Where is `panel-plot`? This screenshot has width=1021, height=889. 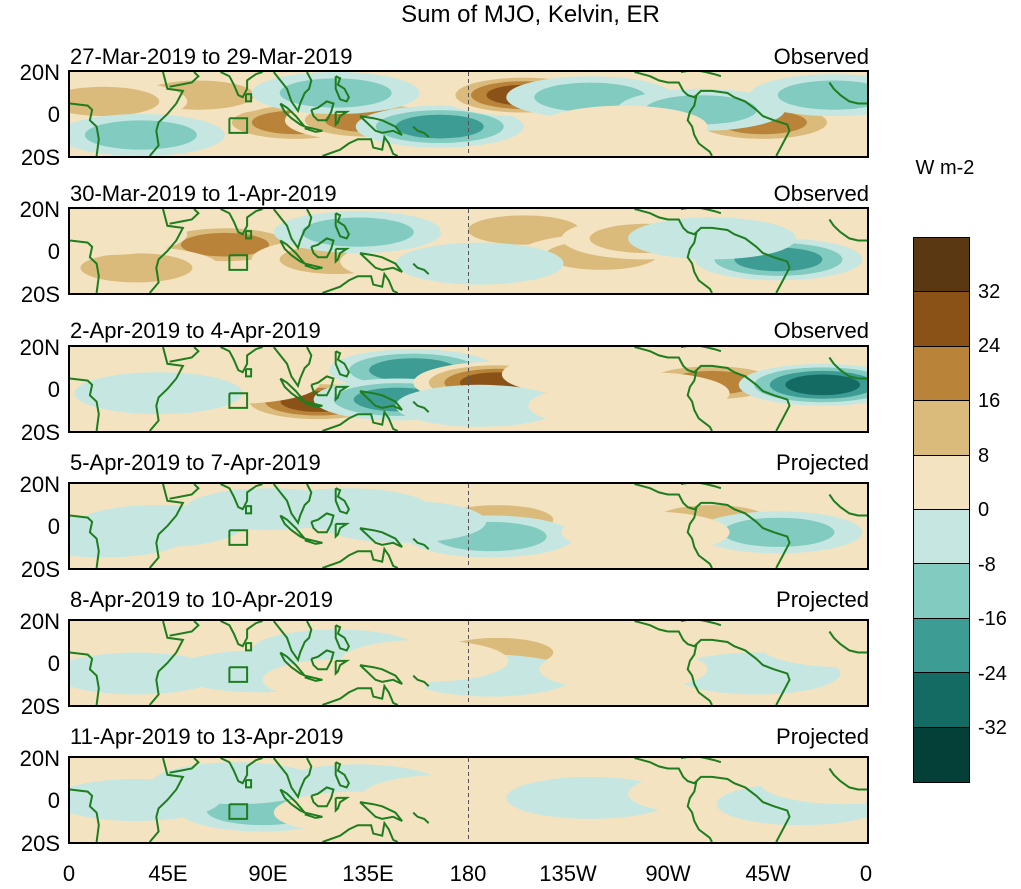
panel-plot is located at coordinates (468, 389).